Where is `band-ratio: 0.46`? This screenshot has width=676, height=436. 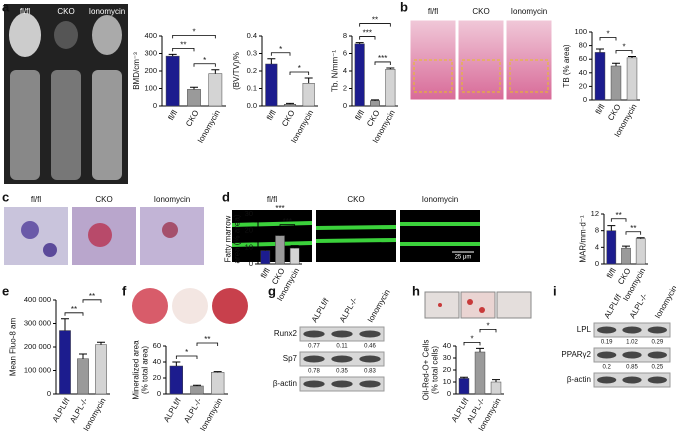
band-ratio: 0.46 is located at coordinates (370, 347).